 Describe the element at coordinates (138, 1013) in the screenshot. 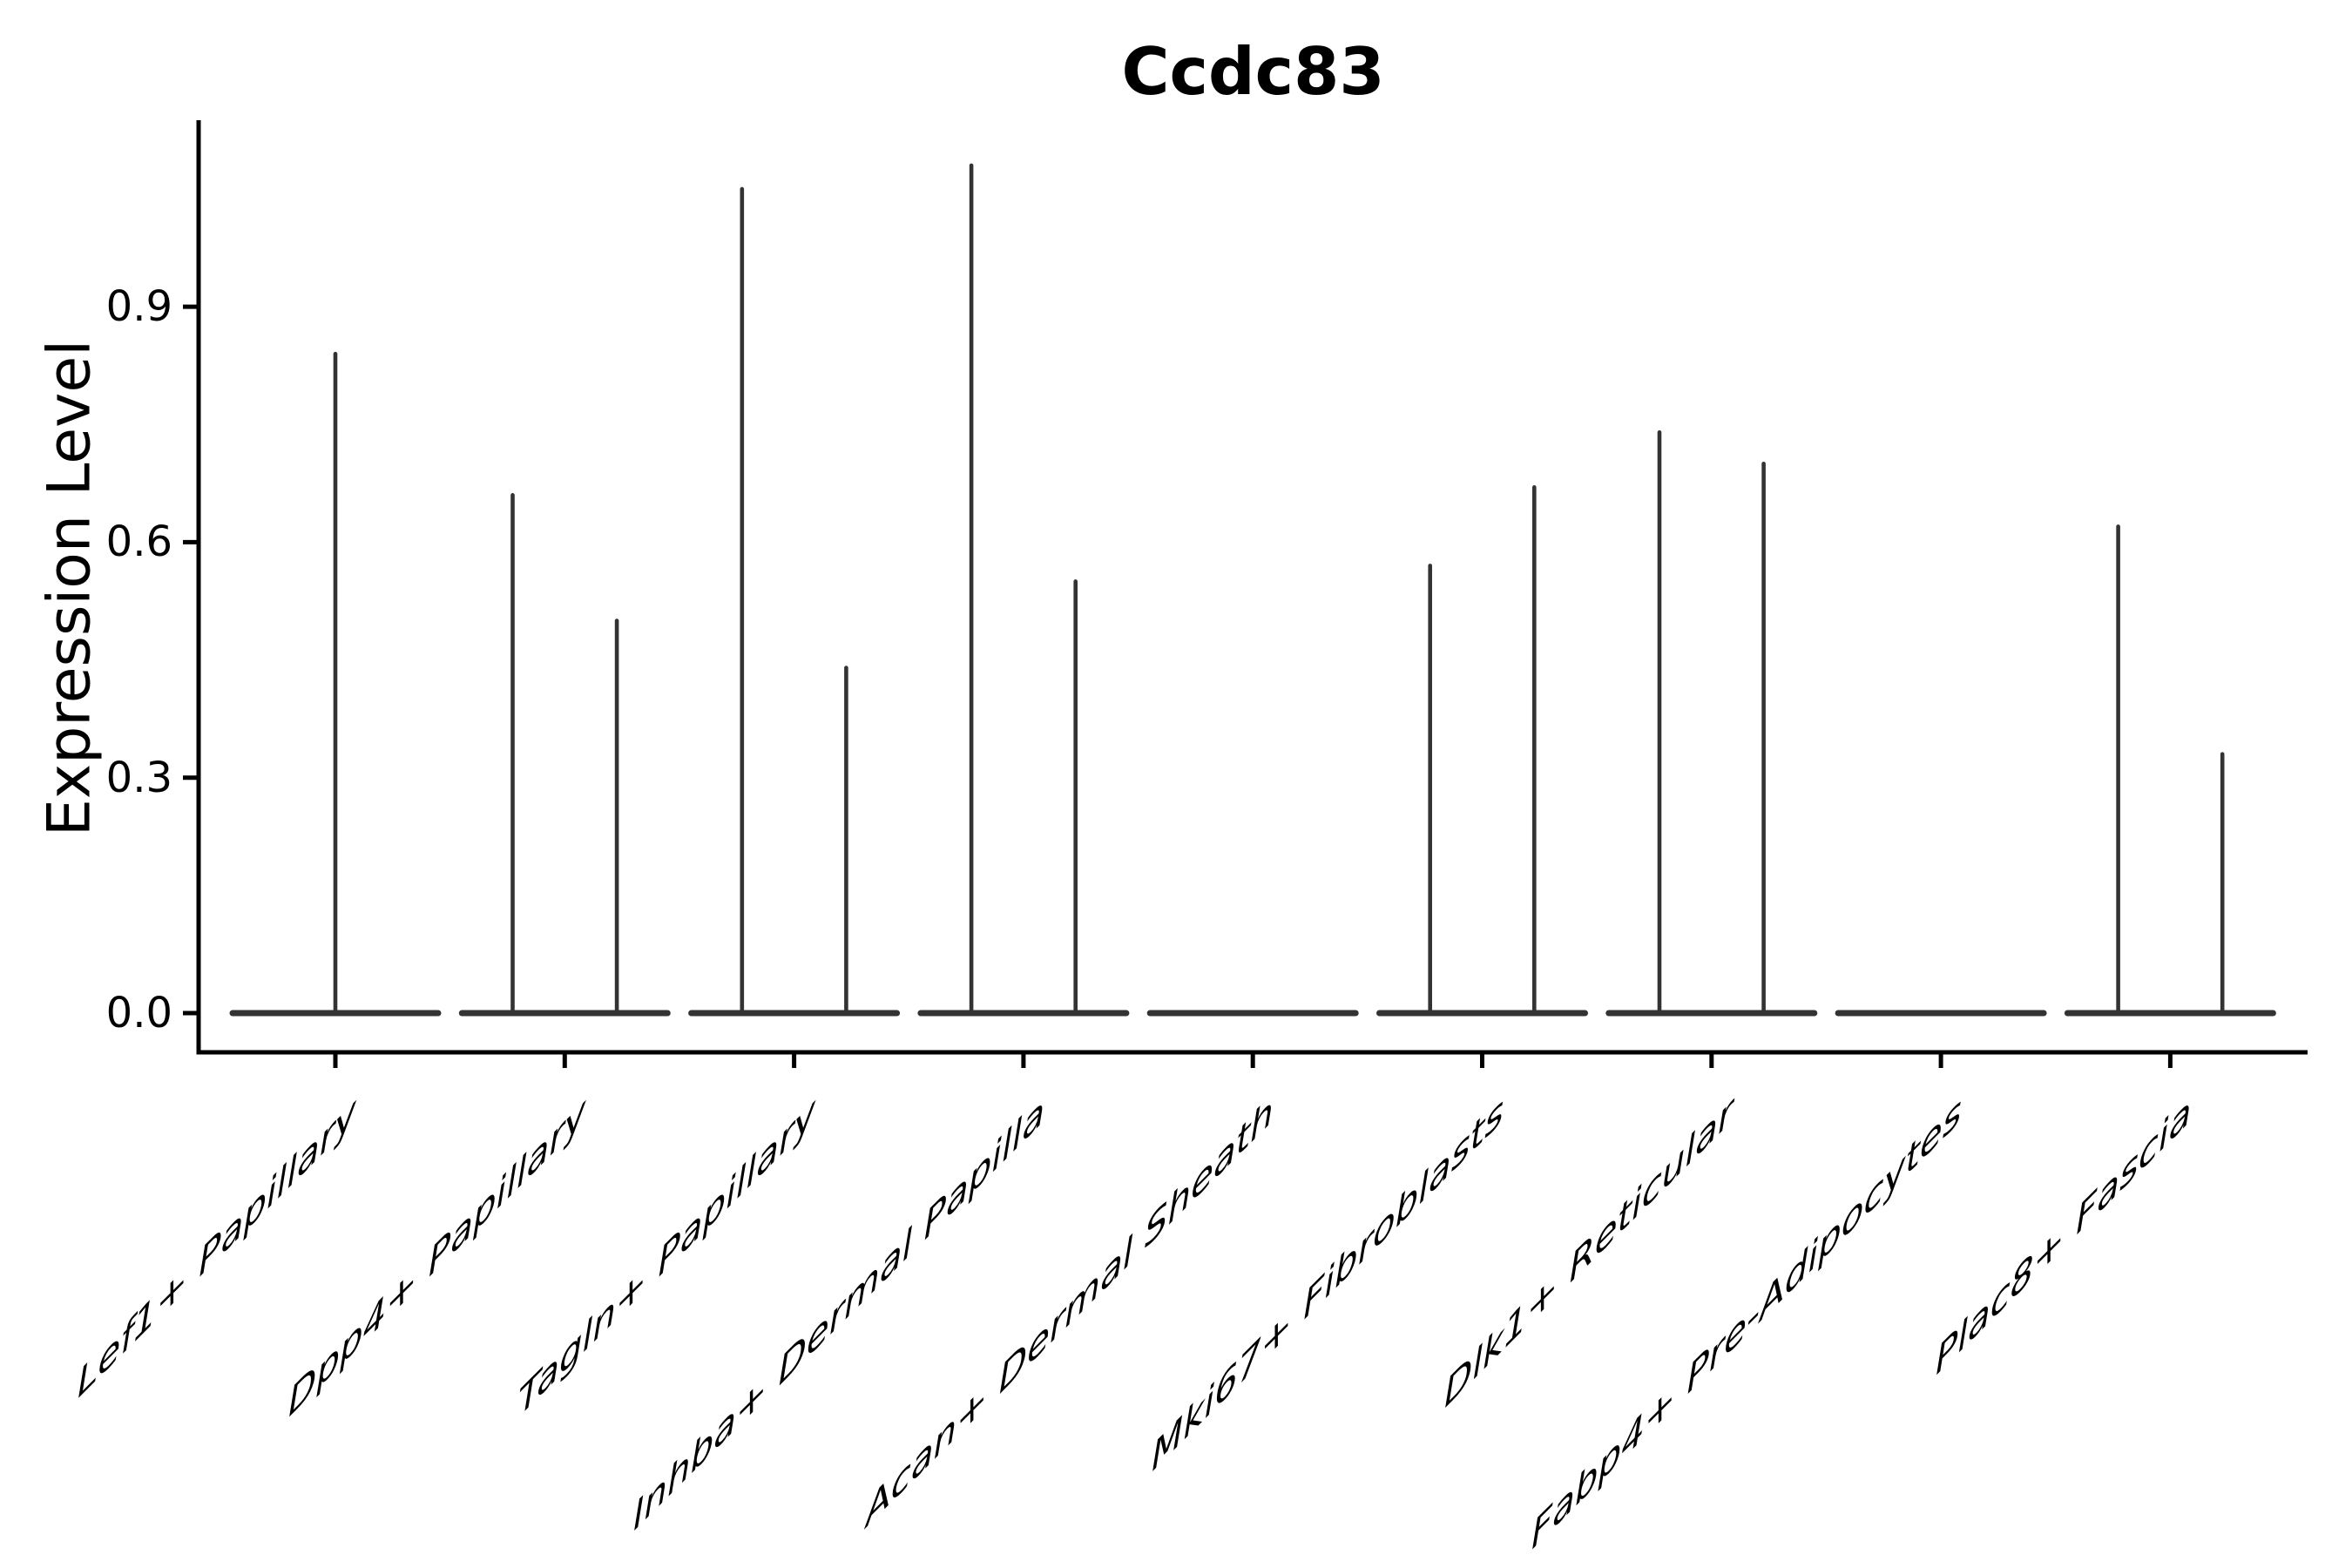

I see `y-tick-label: 0.0` at that location.